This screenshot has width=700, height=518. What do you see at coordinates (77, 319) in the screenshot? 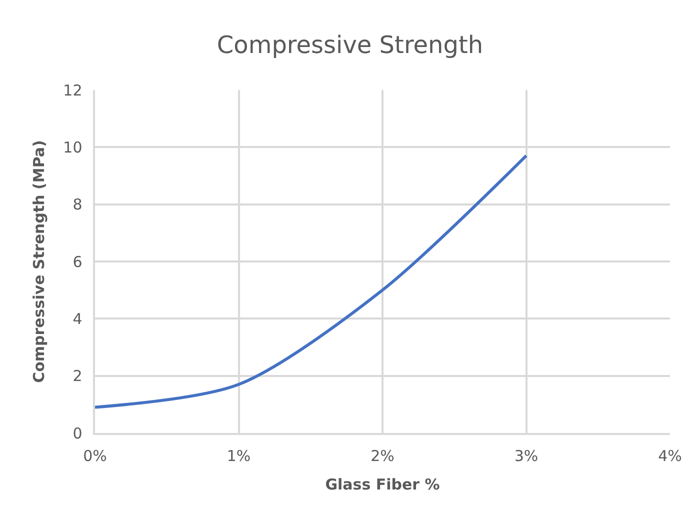
I see `y-tick-label: 4` at bounding box center [77, 319].